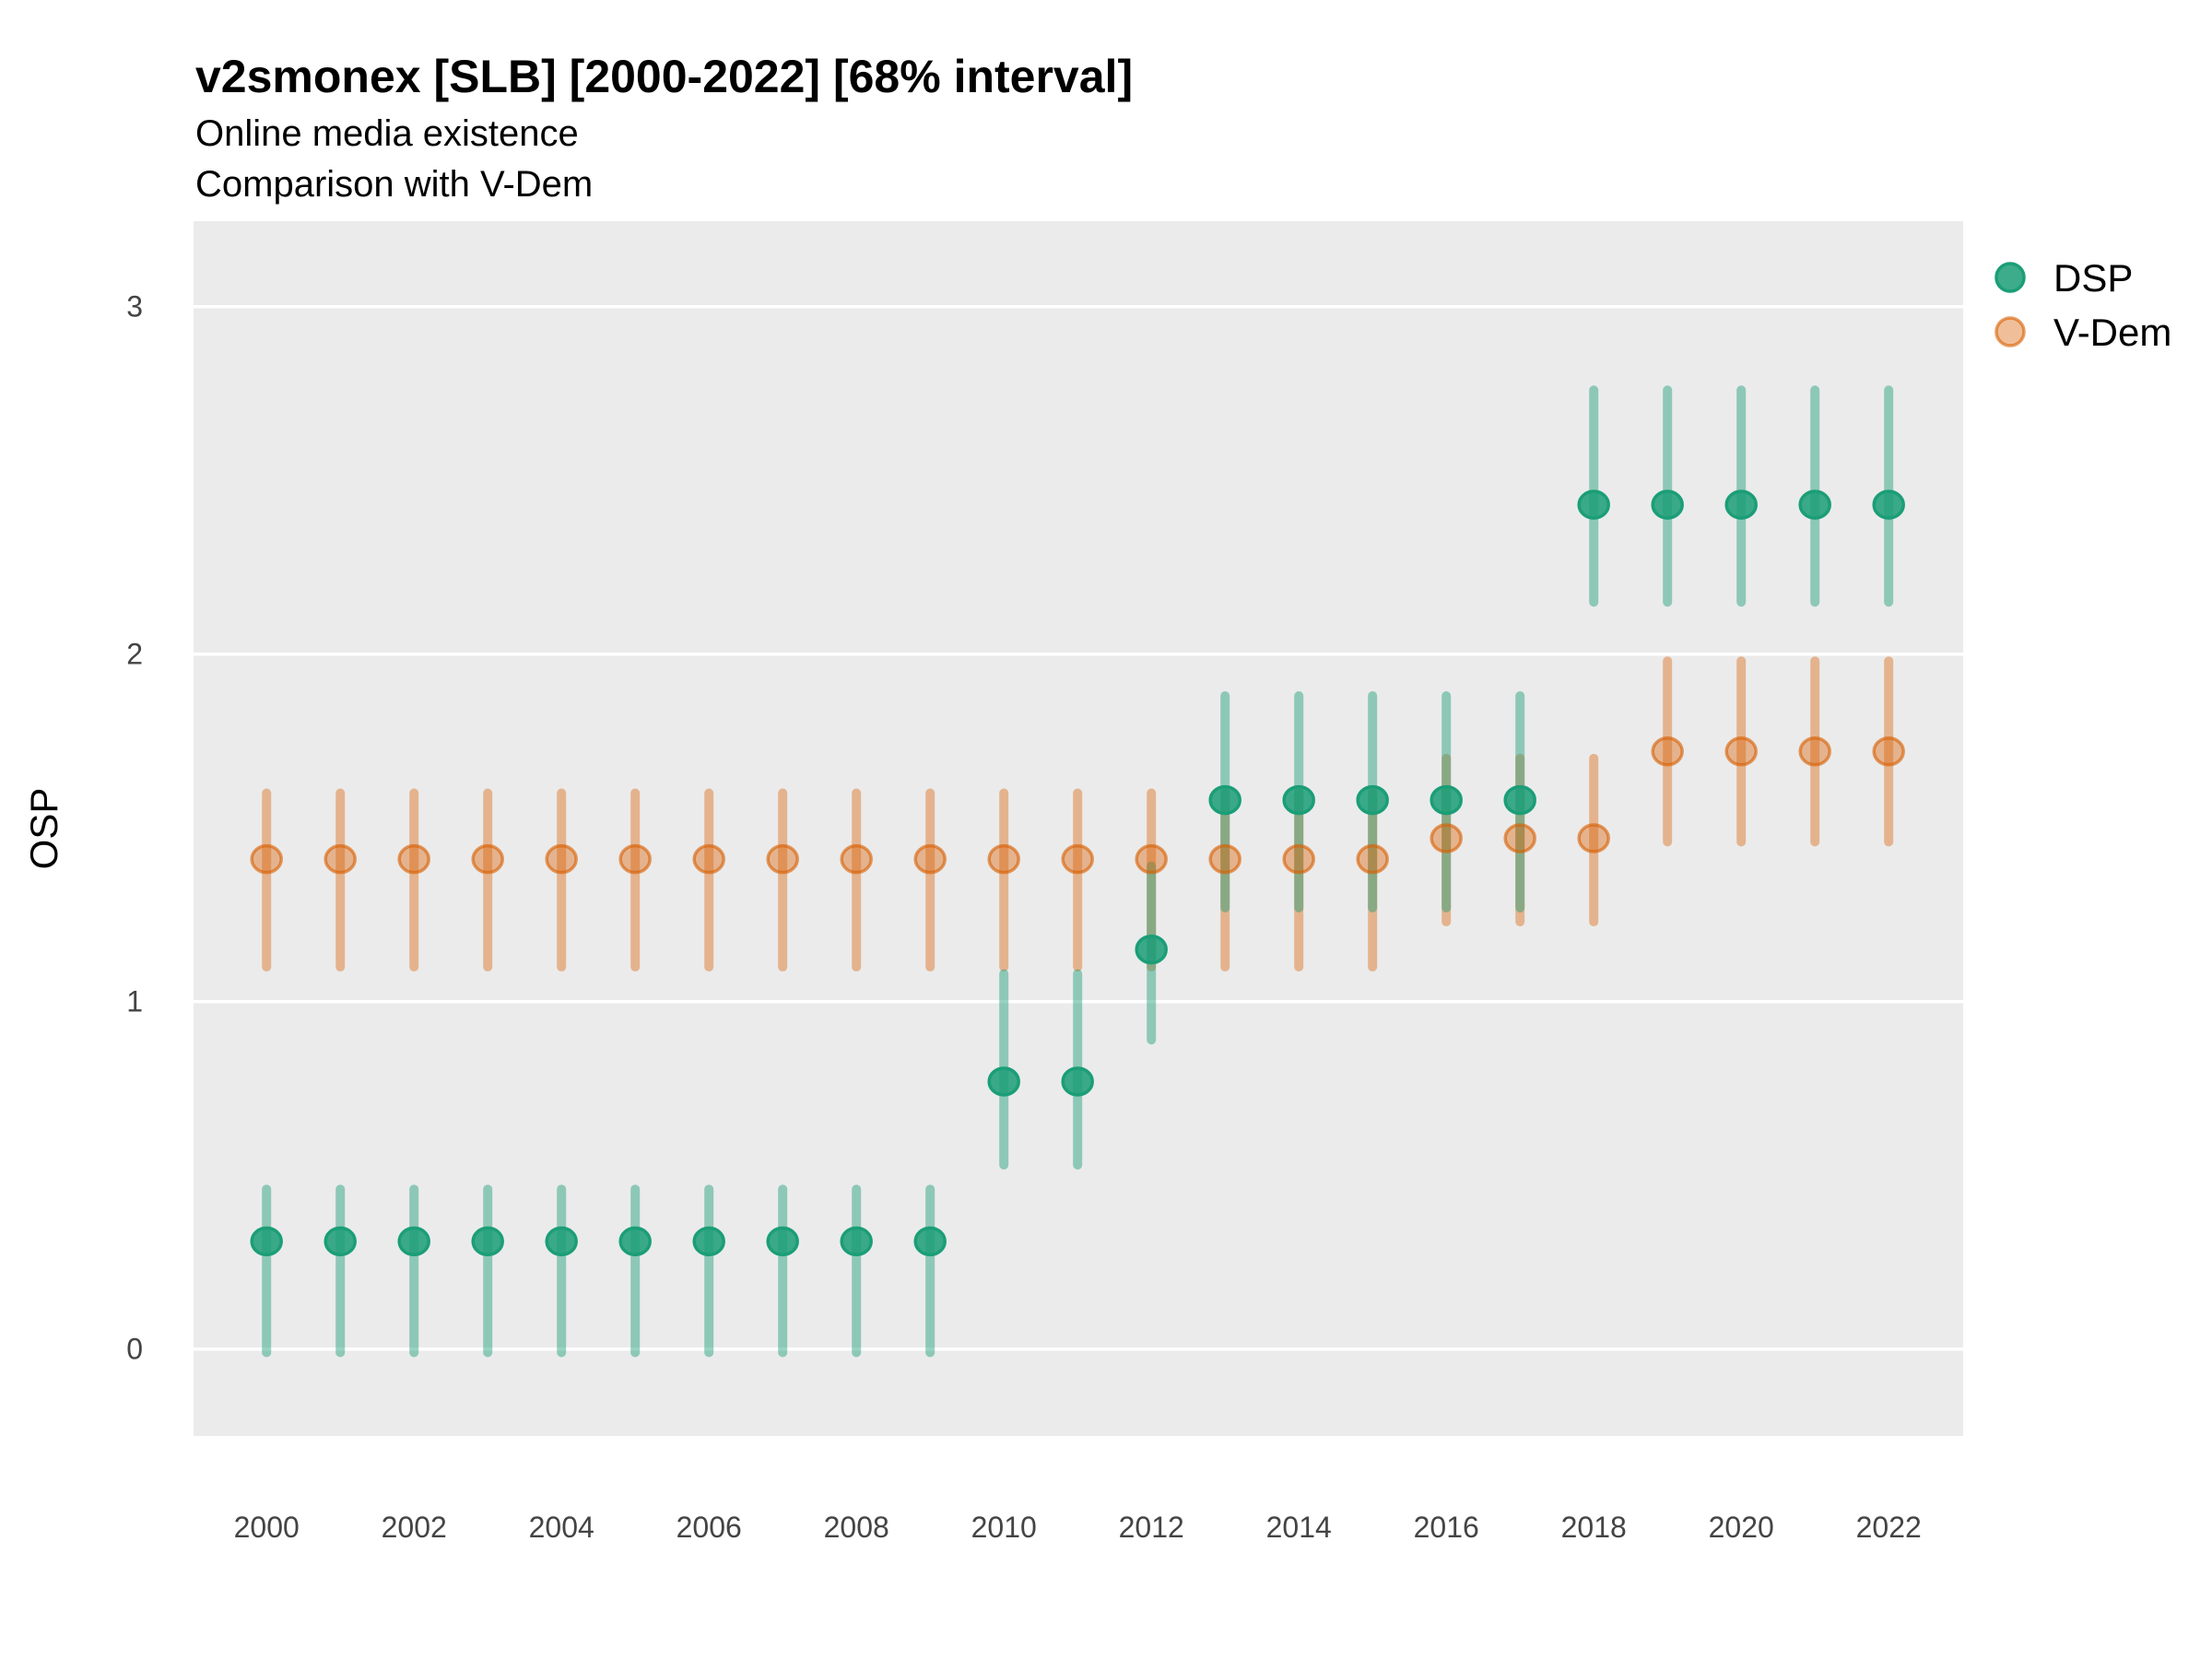 This screenshot has height=1659, width=2212. What do you see at coordinates (561, 1241) in the screenshot?
I see `point-dsp-2004` at bounding box center [561, 1241].